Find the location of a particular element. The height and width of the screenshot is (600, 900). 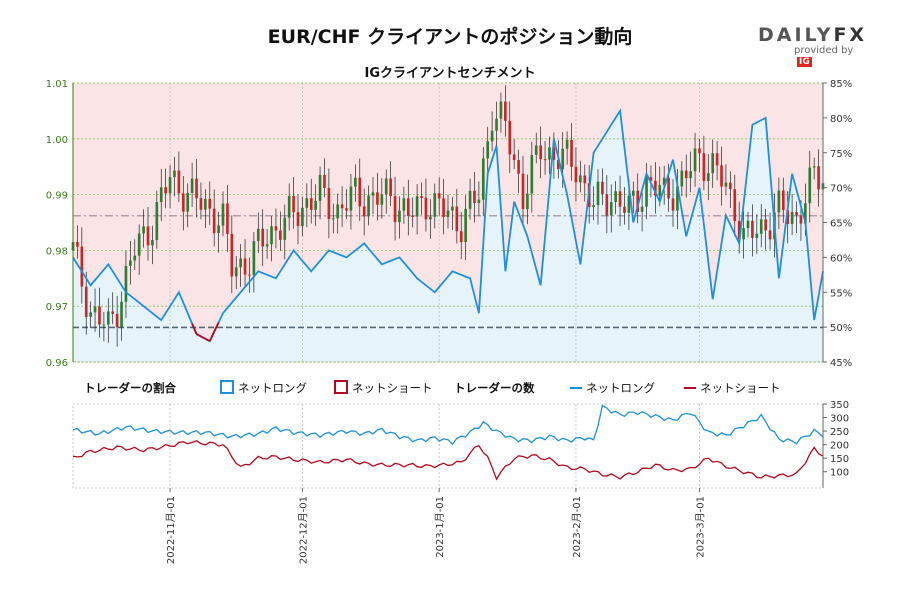

count-axis-tick: 250 is located at coordinates (839, 432).